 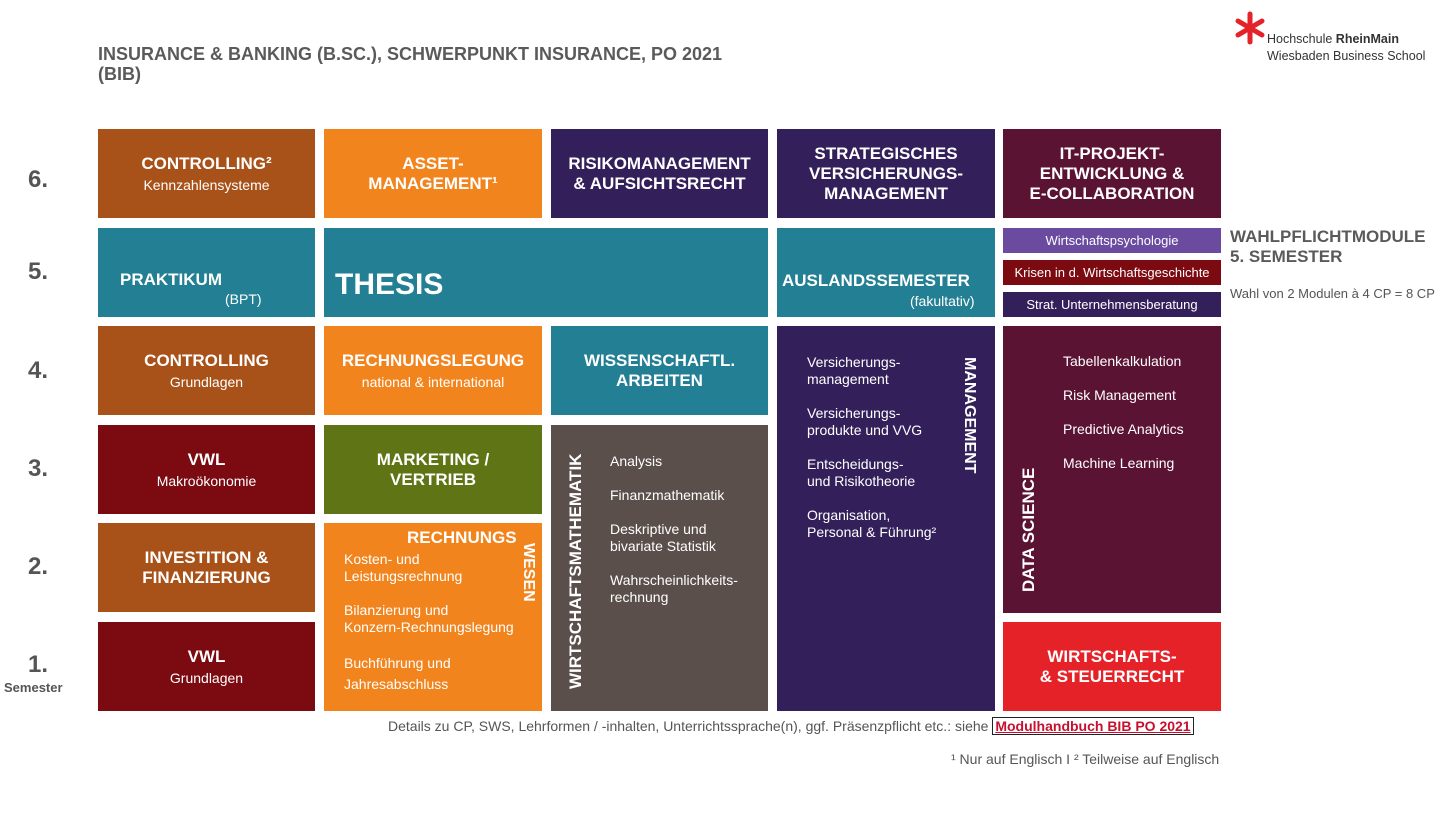 What do you see at coordinates (659, 380) in the screenshot?
I see `module-title-line-2: ARBEITEN` at bounding box center [659, 380].